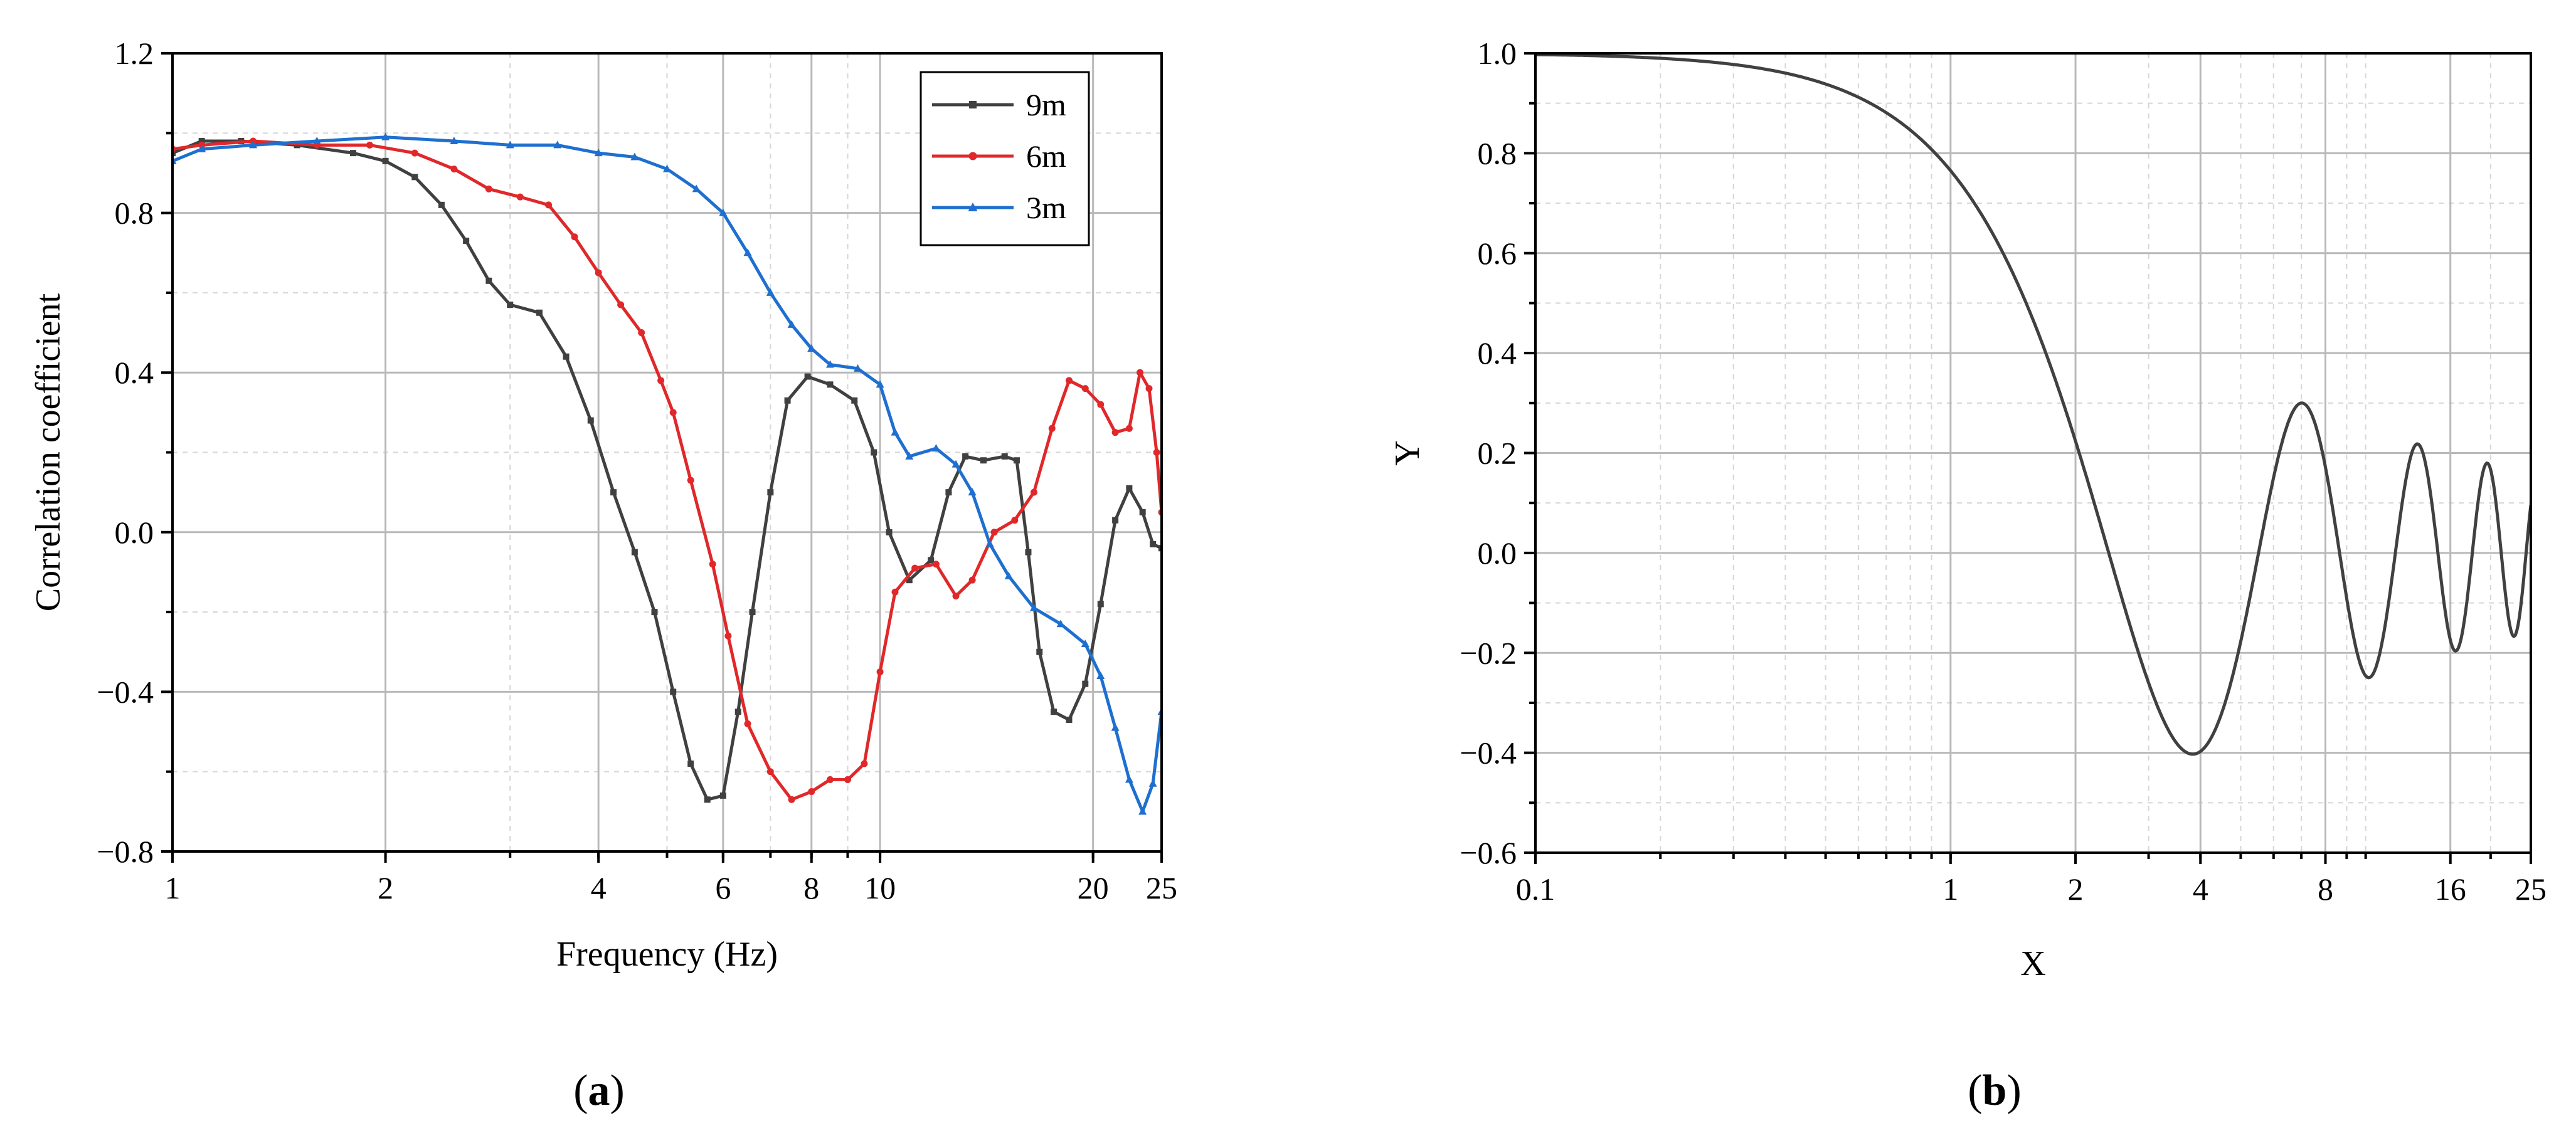 The height and width of the screenshot is (1133, 2576). I want to click on panel-a-y-tick-label: 0.4, so click(134, 372).